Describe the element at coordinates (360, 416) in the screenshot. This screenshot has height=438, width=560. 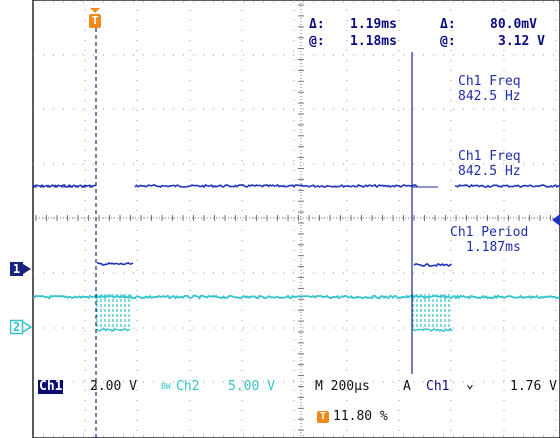
I see `trigger-position-value: 11.80 %` at that location.